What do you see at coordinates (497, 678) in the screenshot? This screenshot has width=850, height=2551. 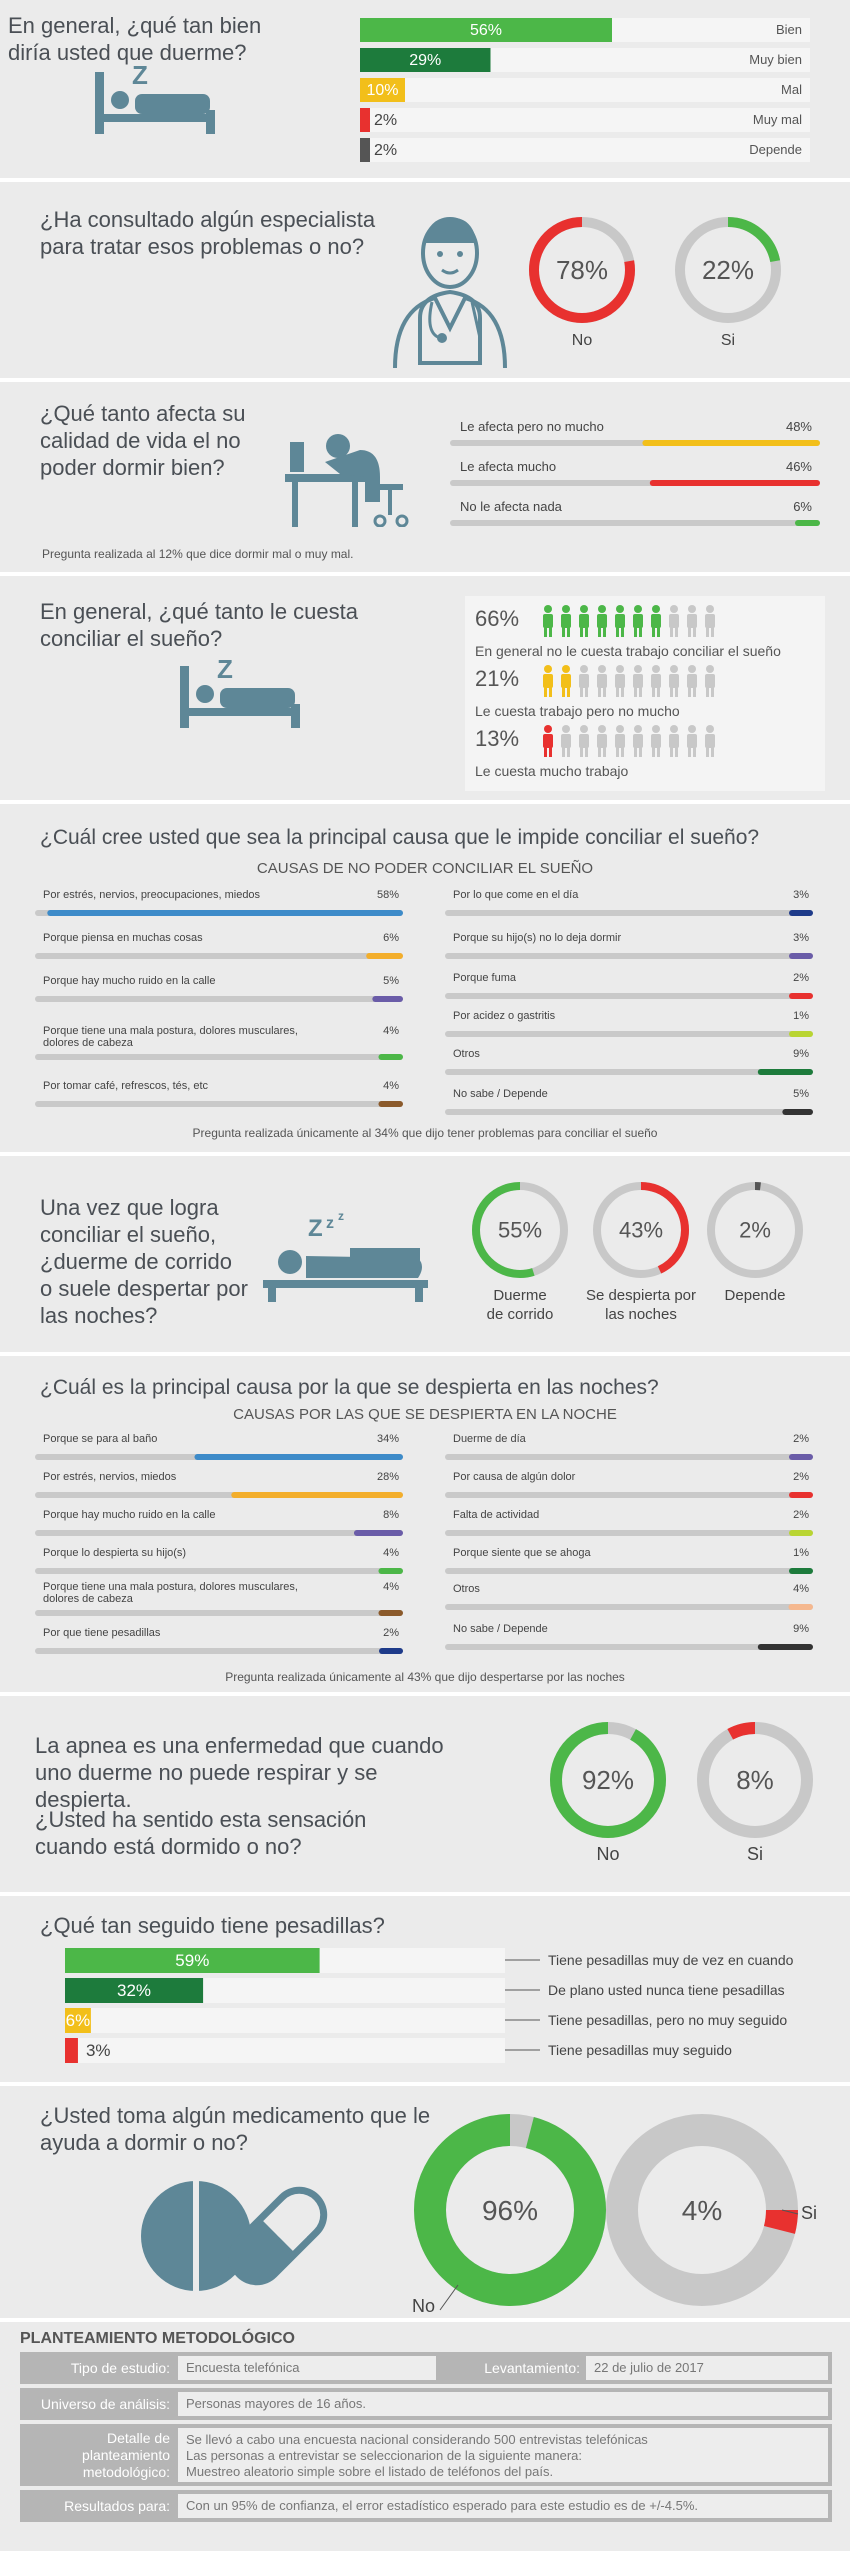 I see `data-label: 21%` at bounding box center [497, 678].